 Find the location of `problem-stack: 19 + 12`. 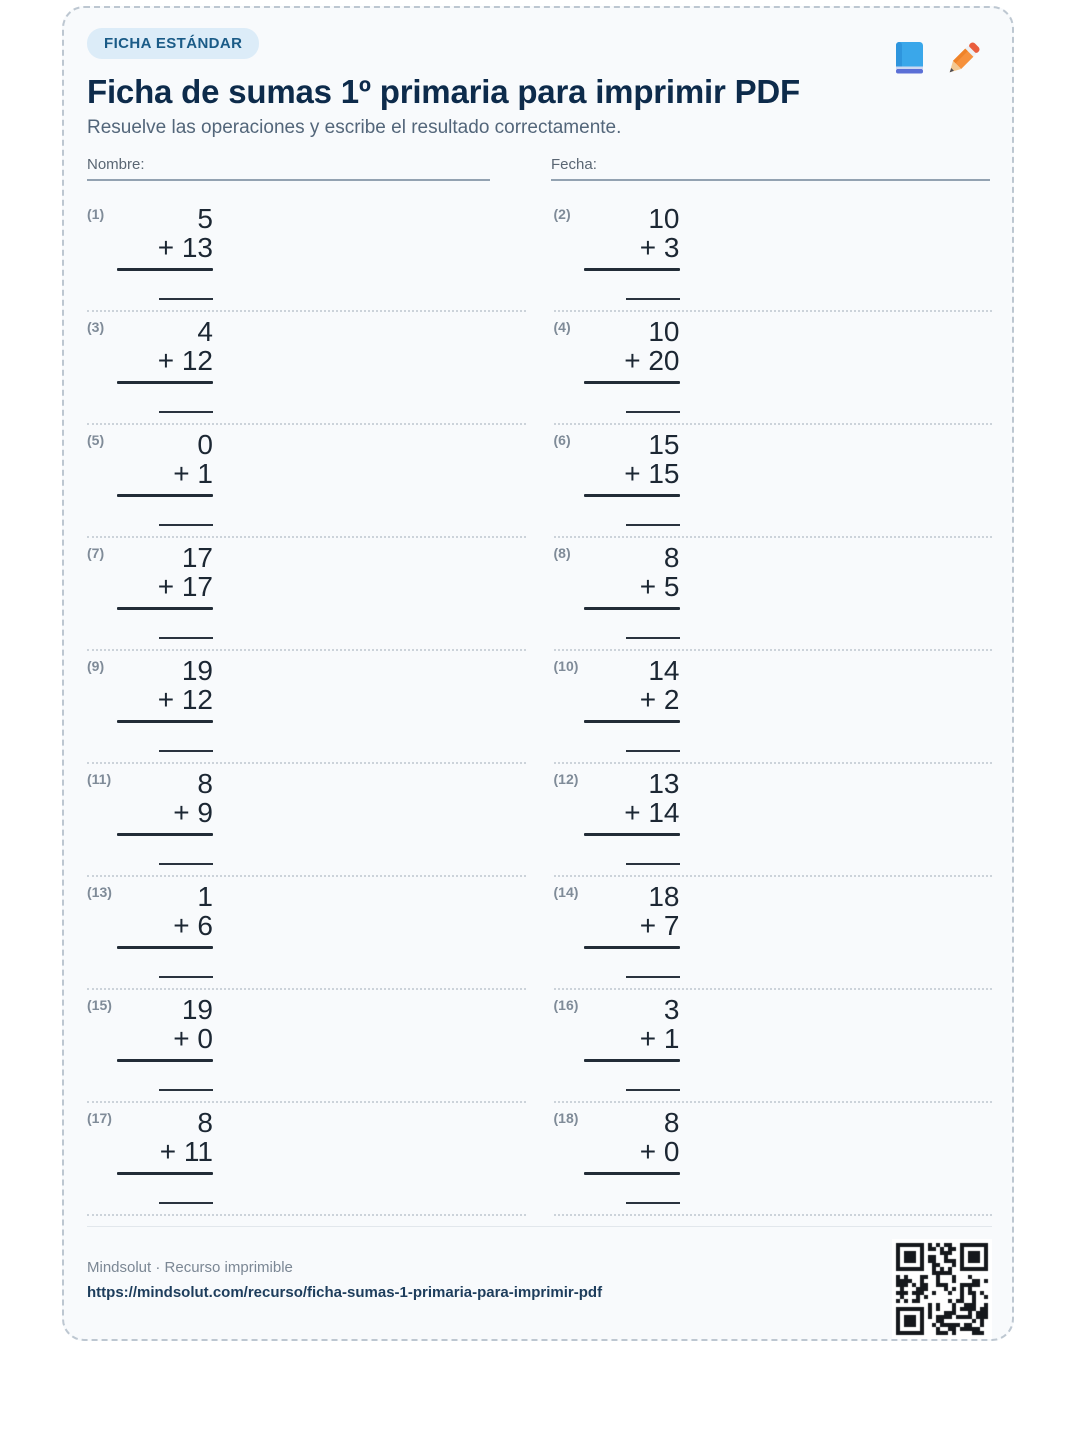

problem-stack: 19 + 12 is located at coordinates (165, 704).